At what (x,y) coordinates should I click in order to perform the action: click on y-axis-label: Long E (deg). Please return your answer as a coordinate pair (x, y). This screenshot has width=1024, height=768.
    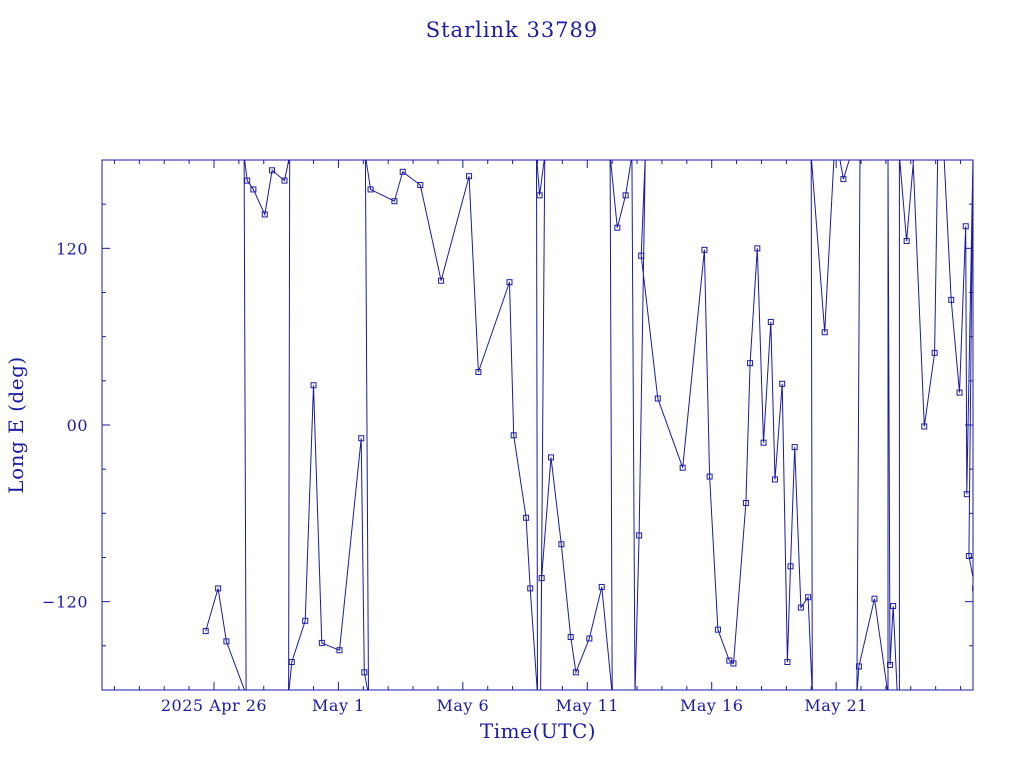
    Looking at the image, I should click on (16, 424).